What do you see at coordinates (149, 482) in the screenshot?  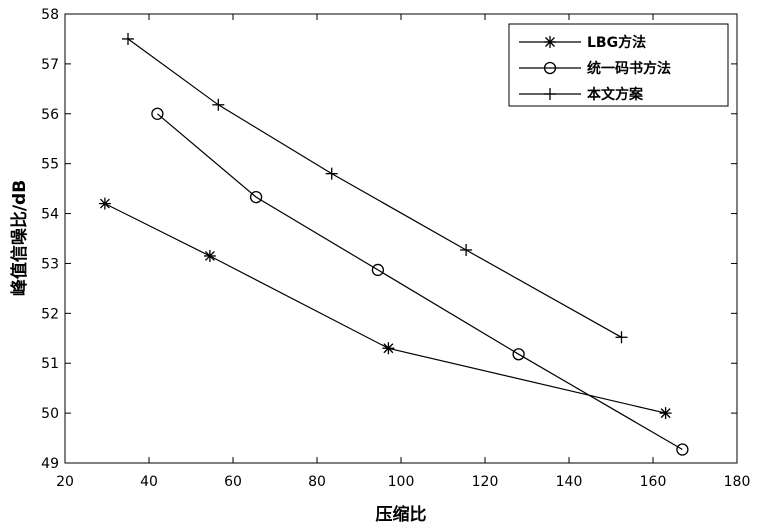 I see `x-tick-label: 40` at bounding box center [149, 482].